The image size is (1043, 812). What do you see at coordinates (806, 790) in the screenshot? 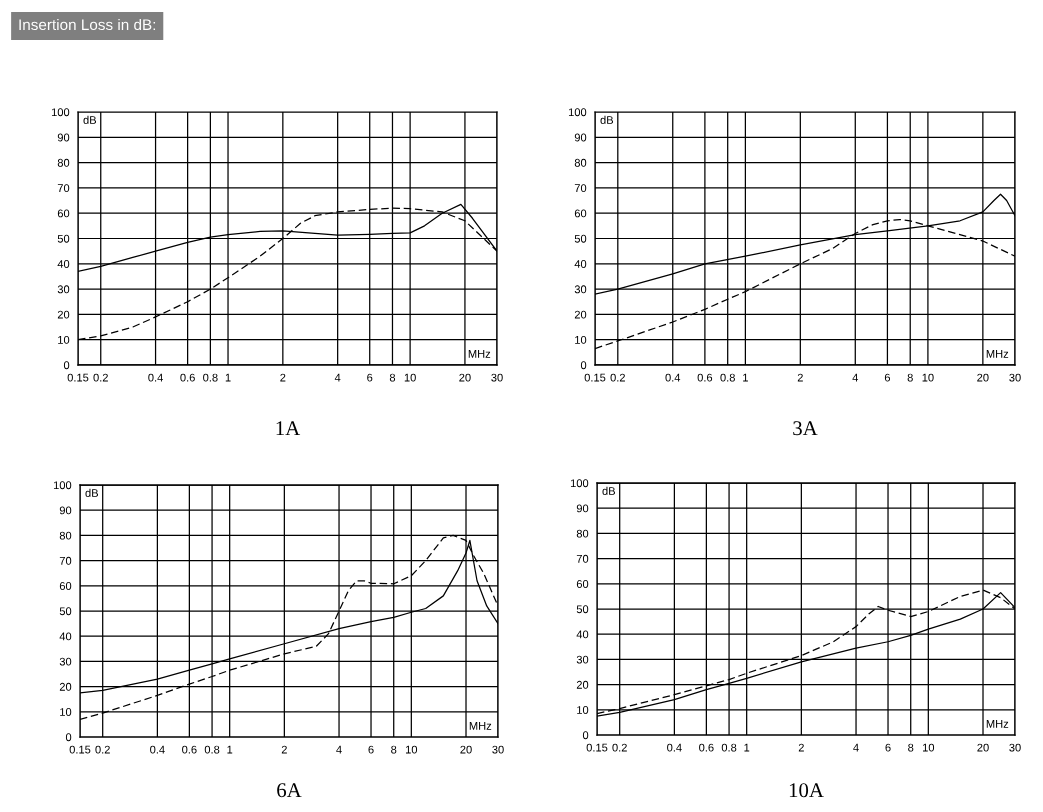
I see `text: 10A` at bounding box center [806, 790].